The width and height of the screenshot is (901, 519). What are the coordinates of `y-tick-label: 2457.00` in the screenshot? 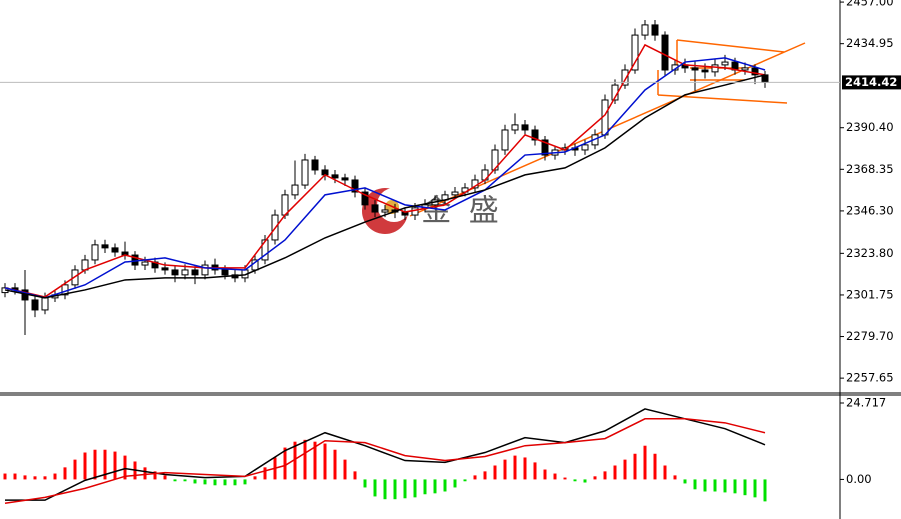 It's located at (870, 4).